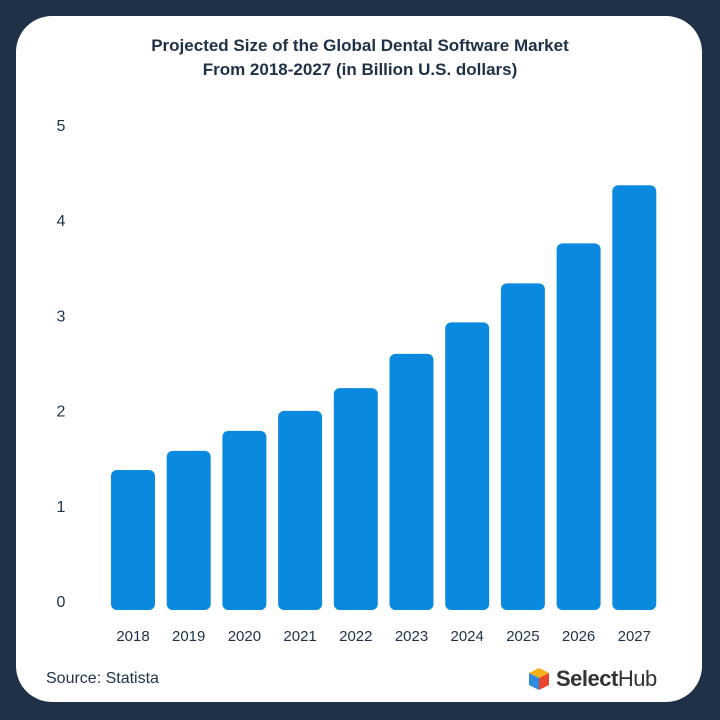 The image size is (720, 720). What do you see at coordinates (355, 636) in the screenshot?
I see `x-tick-label: 2022` at bounding box center [355, 636].